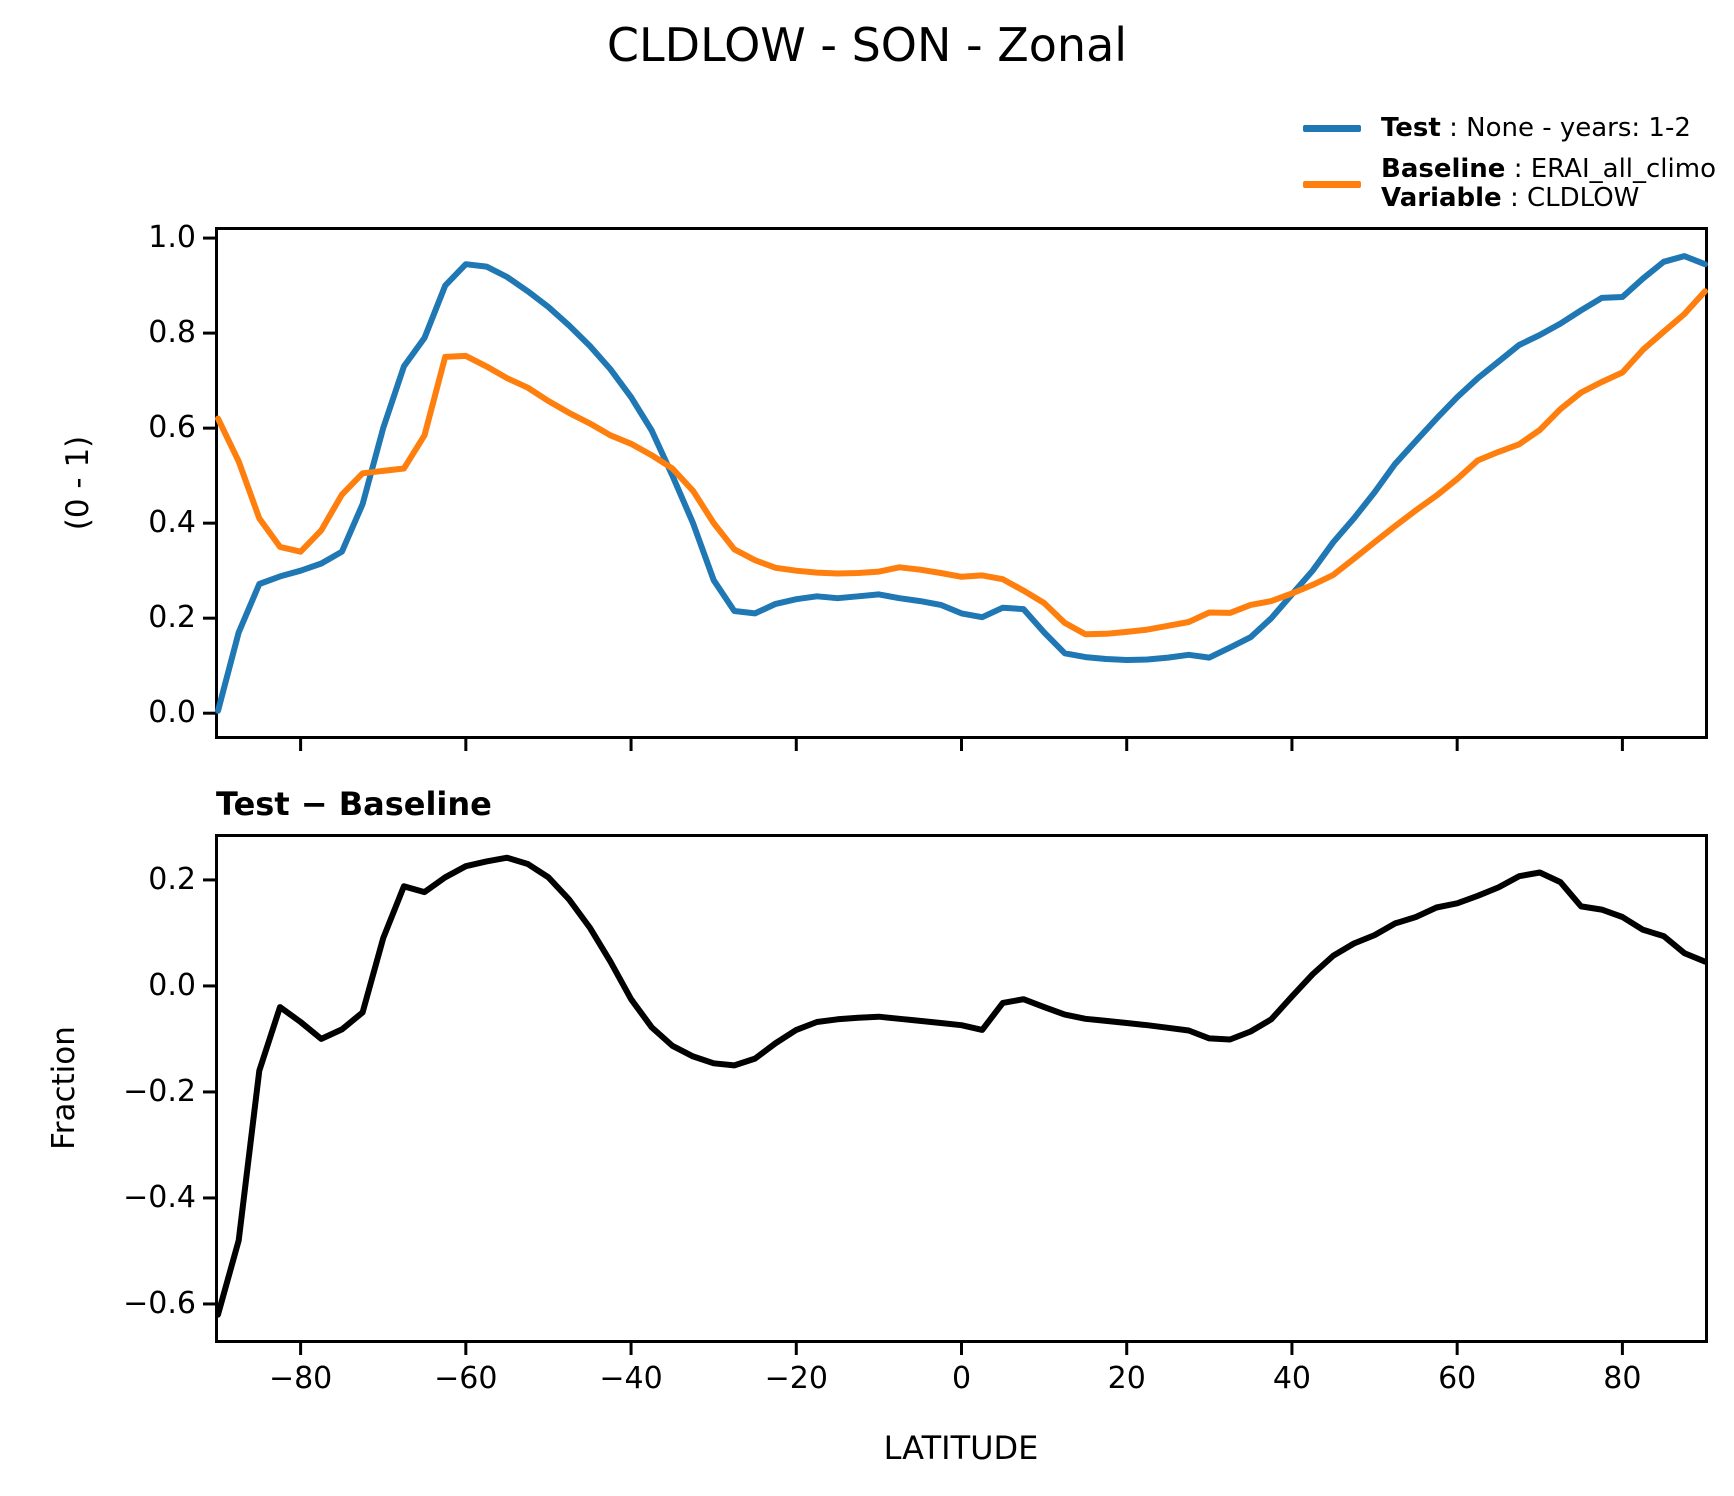 The width and height of the screenshot is (1734, 1496). I want to click on x-tick-label: 0, so click(961, 1378).